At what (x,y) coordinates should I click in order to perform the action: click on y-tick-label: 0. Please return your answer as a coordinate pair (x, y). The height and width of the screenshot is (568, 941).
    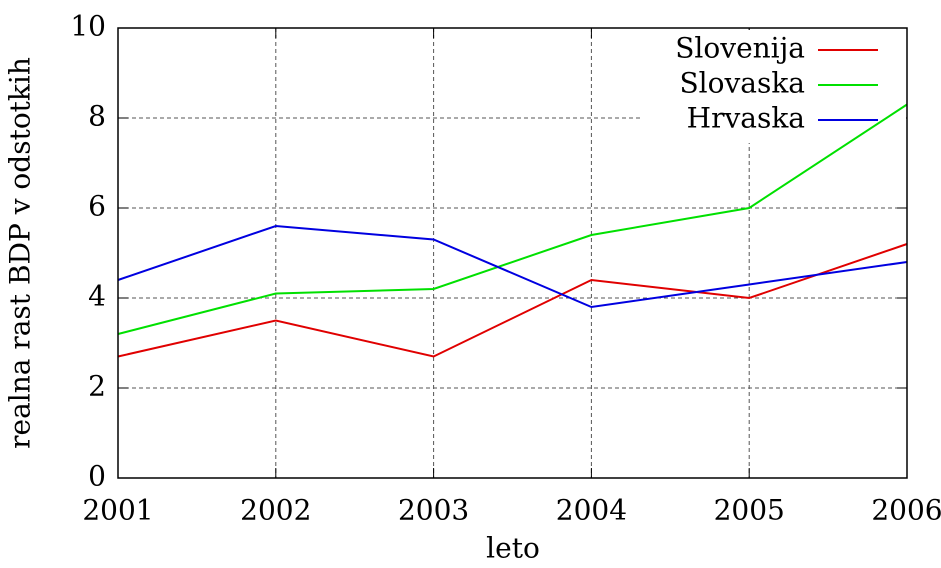
    Looking at the image, I should click on (97, 476).